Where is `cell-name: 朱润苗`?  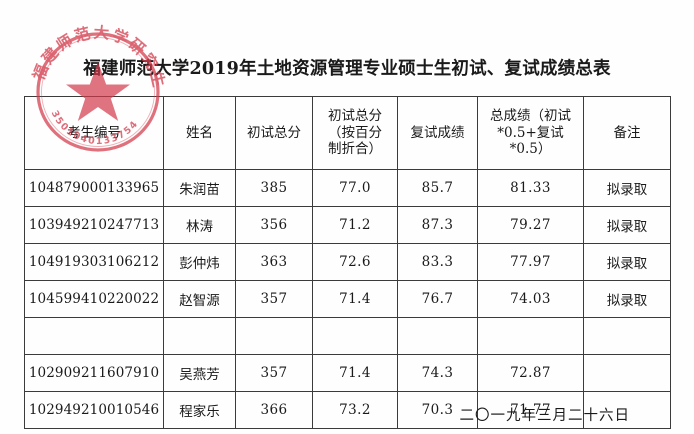 cell-name: 朱润苗 is located at coordinates (199, 188).